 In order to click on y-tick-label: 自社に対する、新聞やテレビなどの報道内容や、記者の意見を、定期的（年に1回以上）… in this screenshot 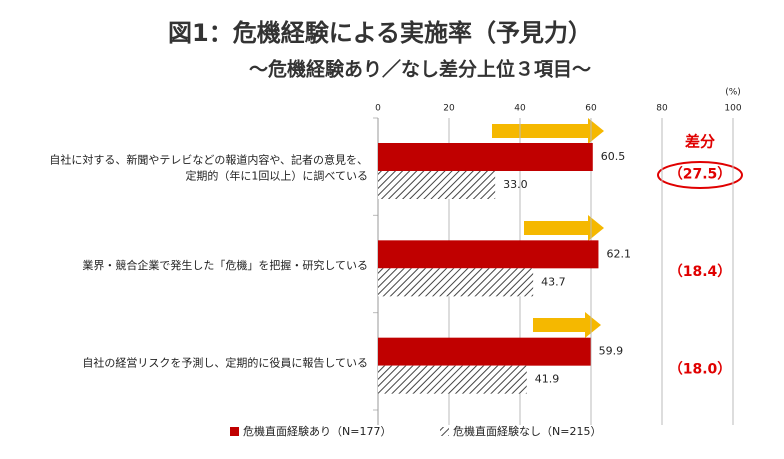, I will do `click(208, 168)`.